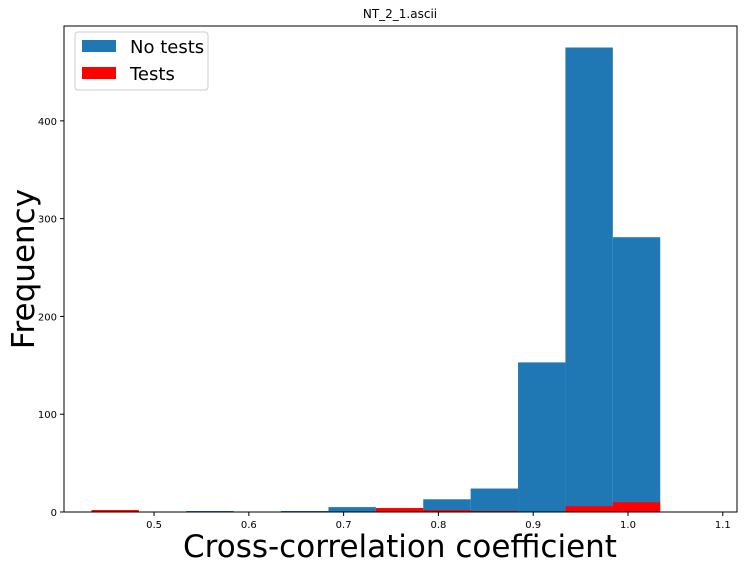 The width and height of the screenshot is (746, 569). I want to click on x-tick-label: 0.7, so click(344, 525).